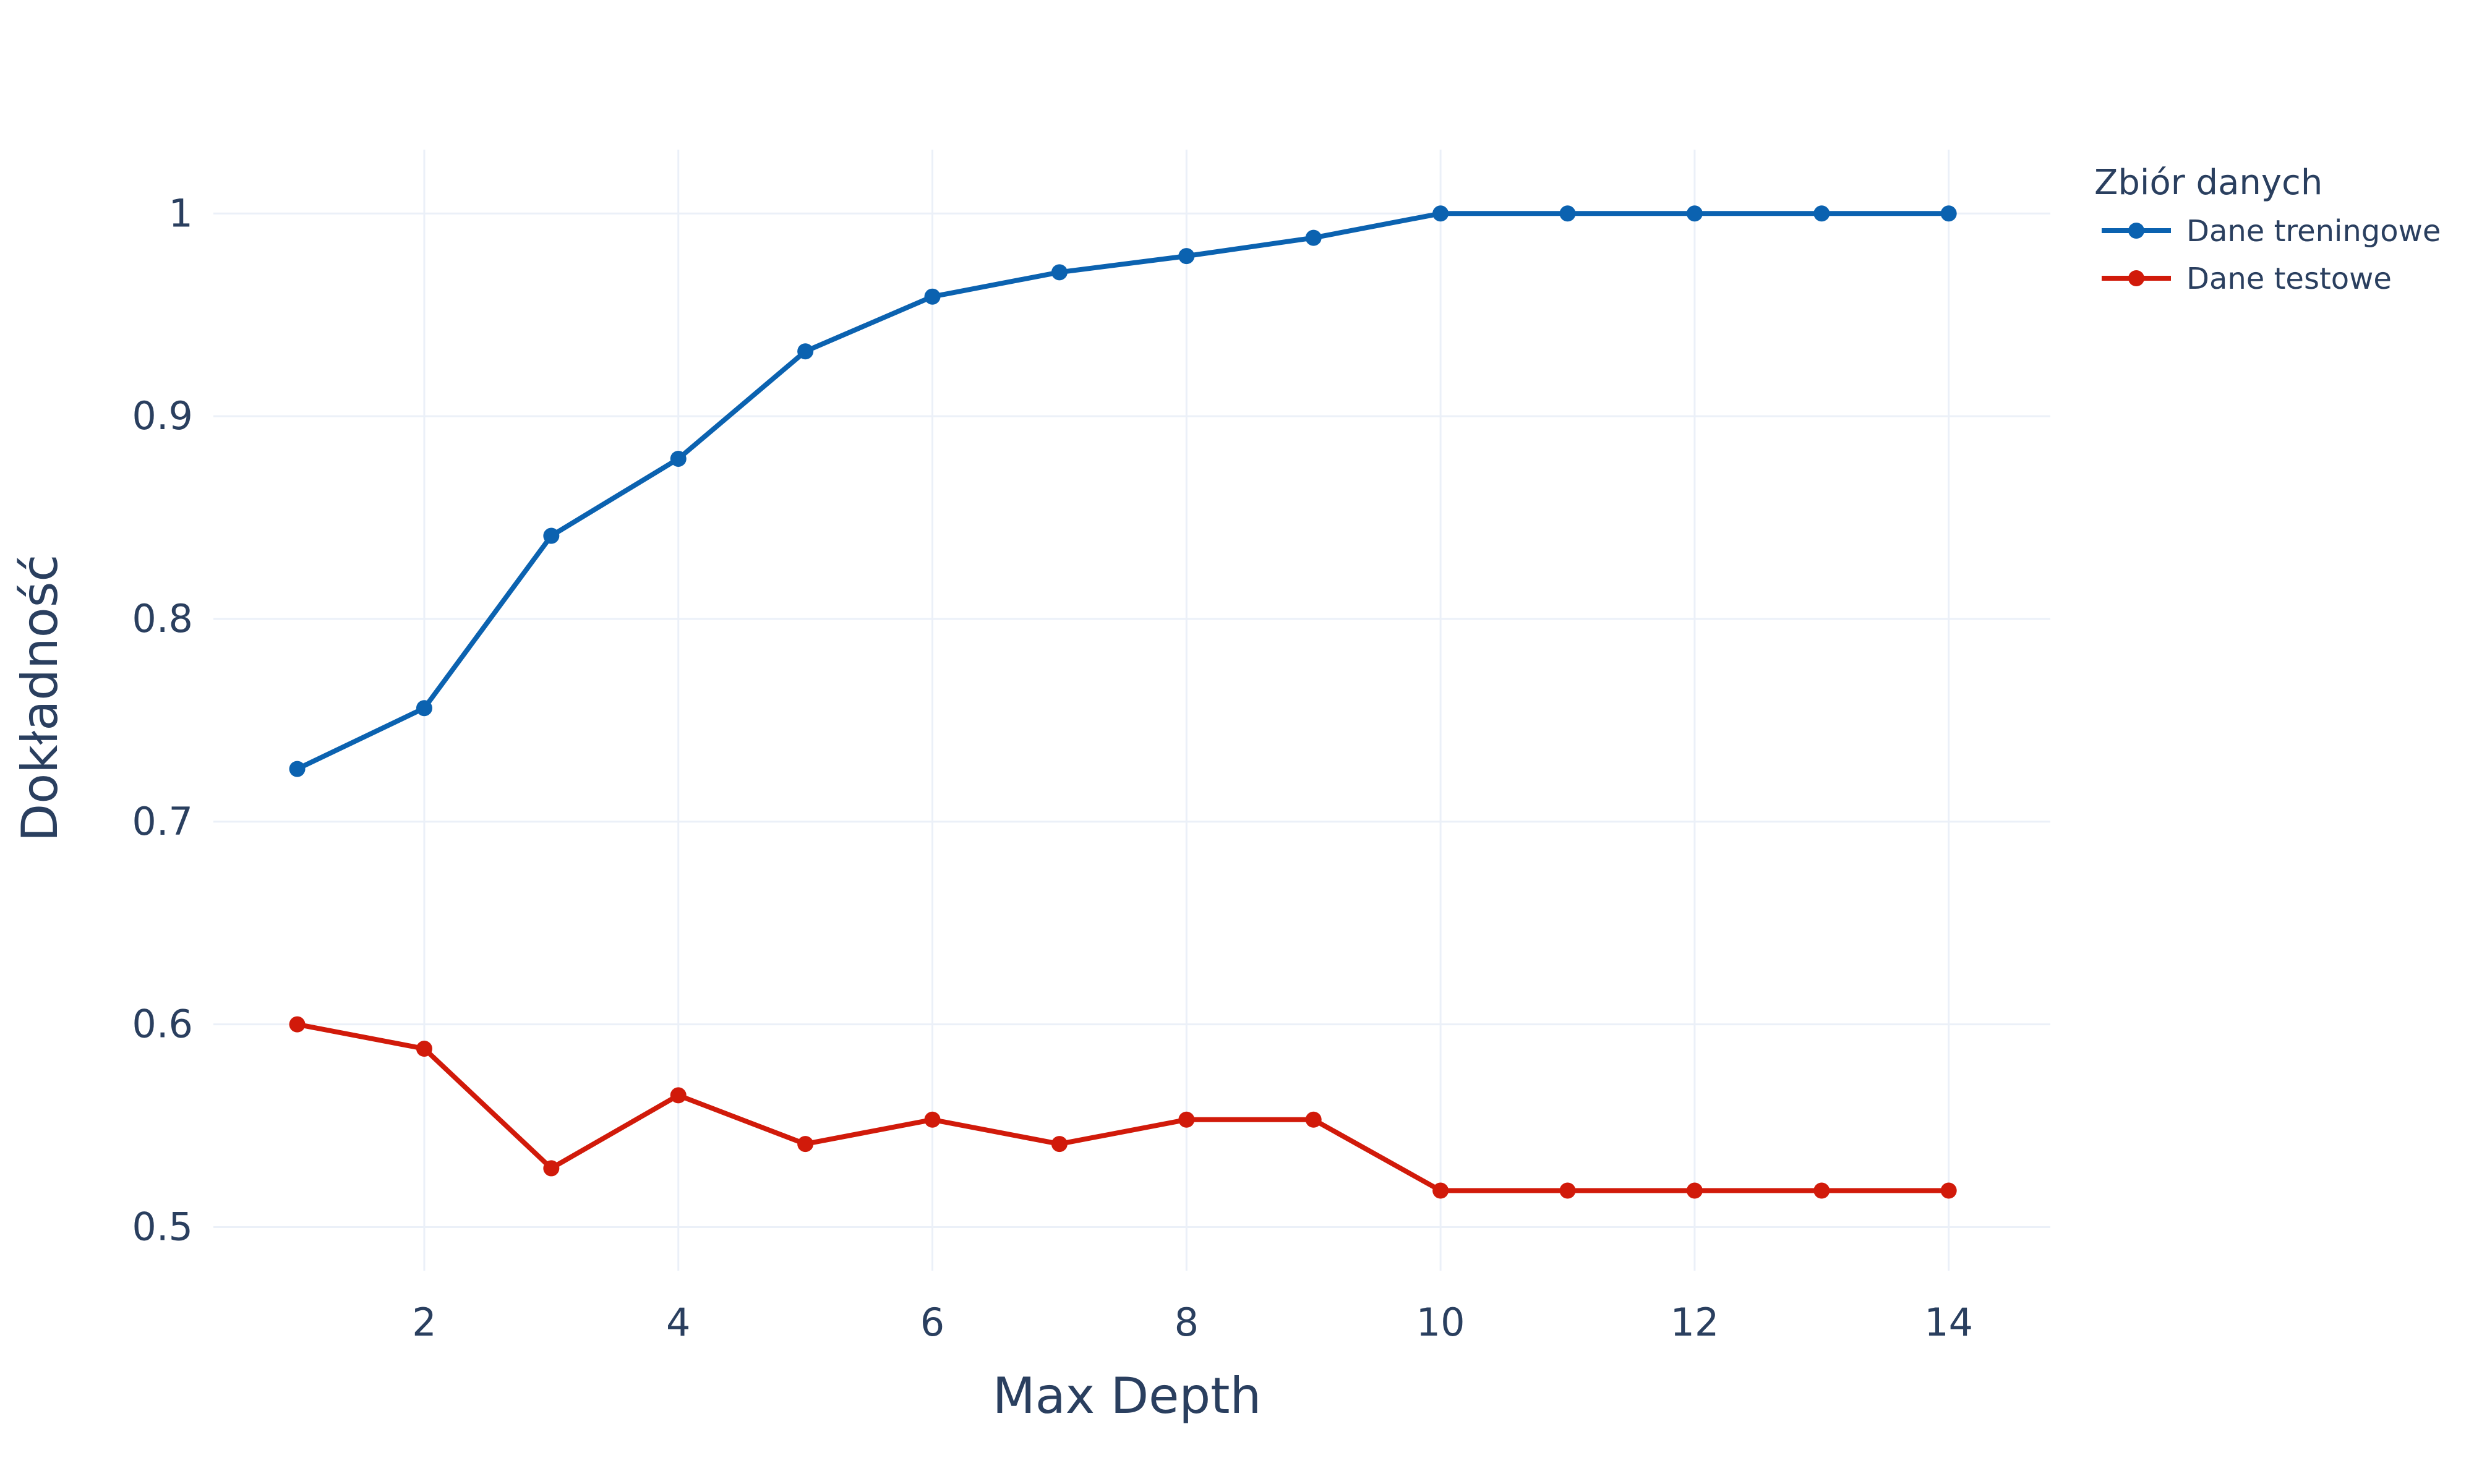 The image size is (2474, 1484). I want to click on y-axis-title: Dokładność, so click(40, 698).